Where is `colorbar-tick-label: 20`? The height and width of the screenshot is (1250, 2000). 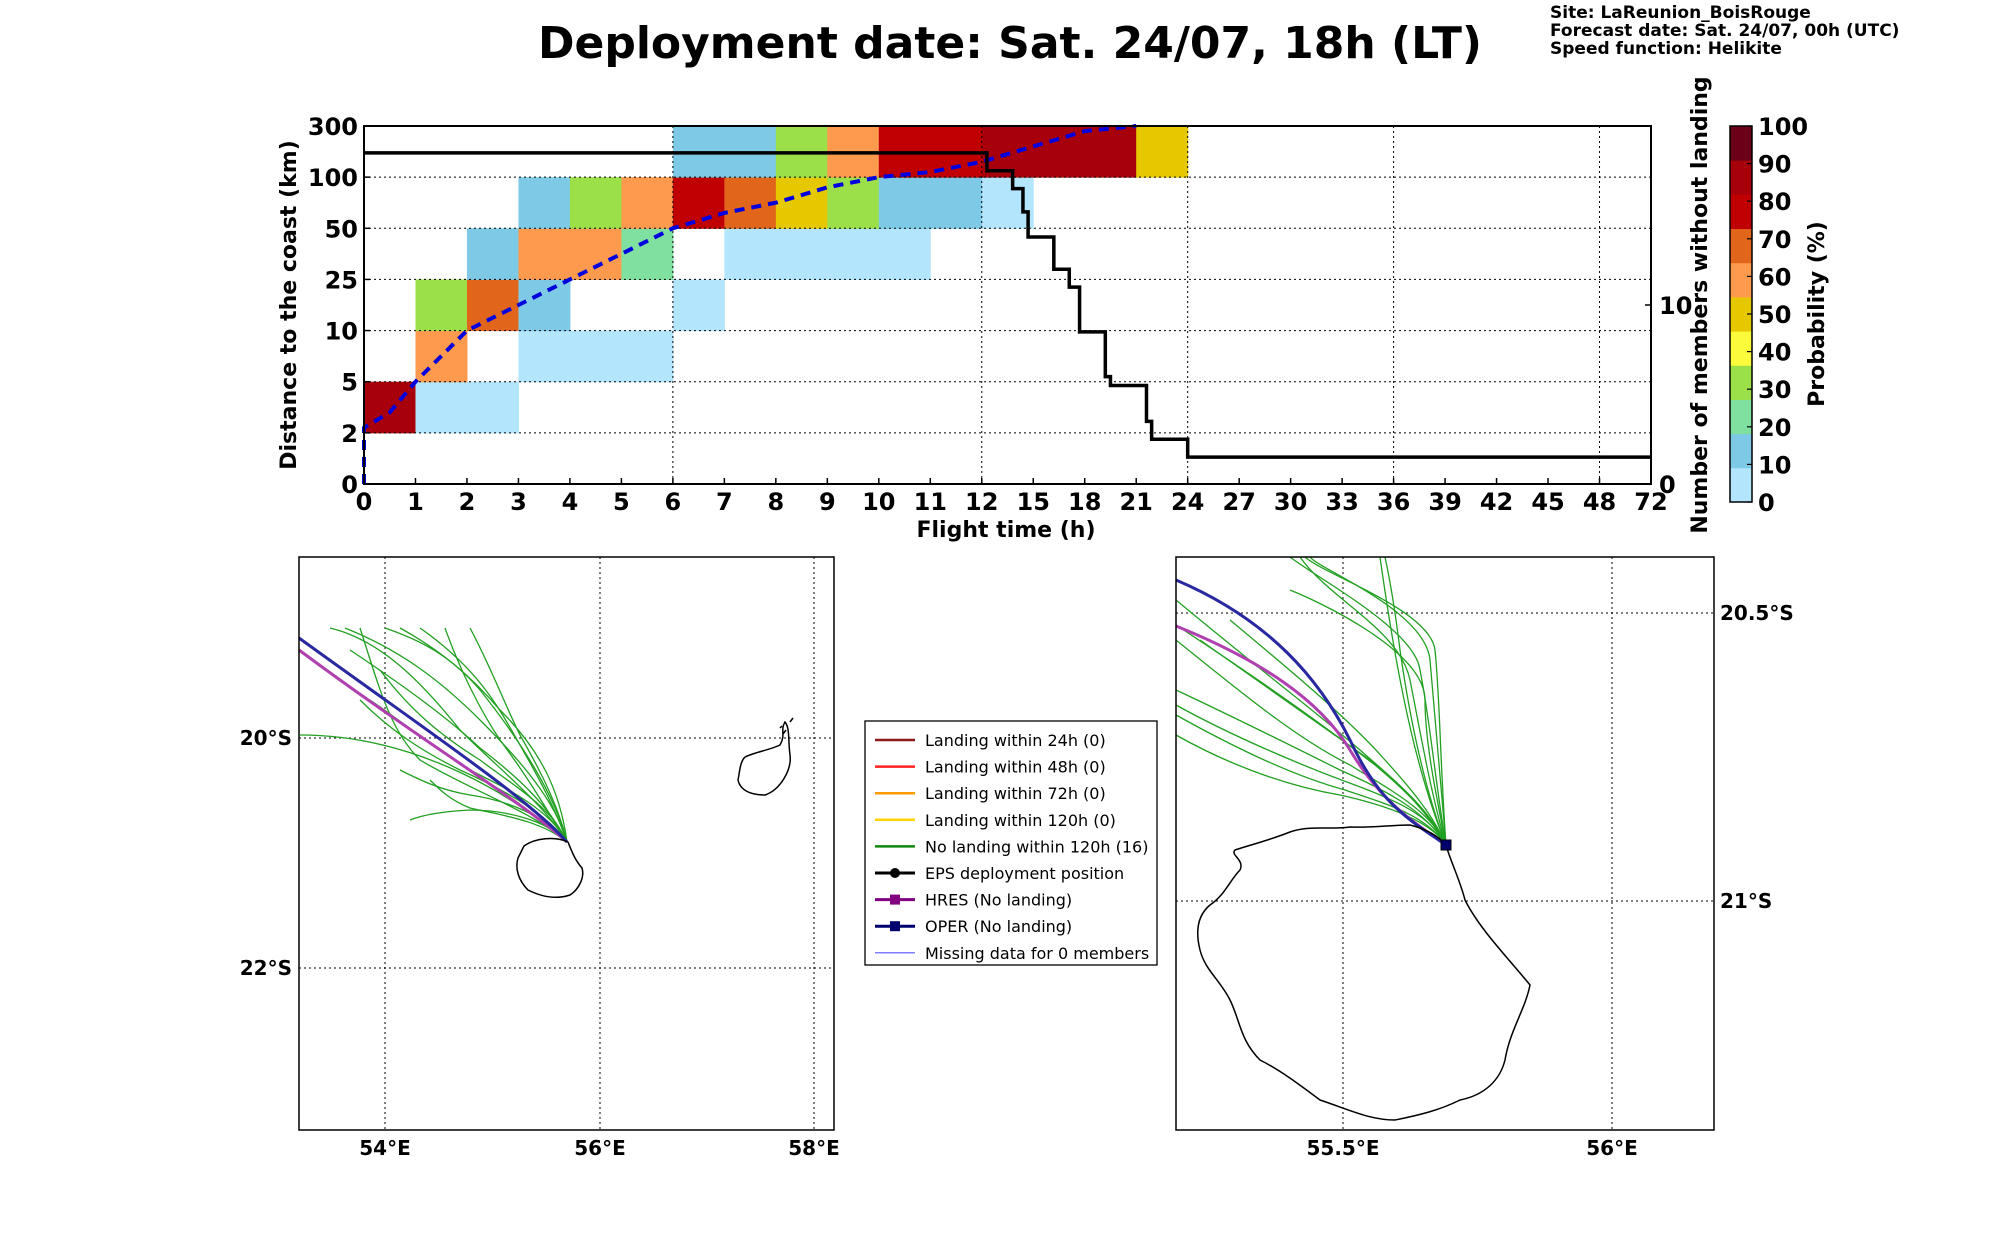 colorbar-tick-label: 20 is located at coordinates (1774, 428).